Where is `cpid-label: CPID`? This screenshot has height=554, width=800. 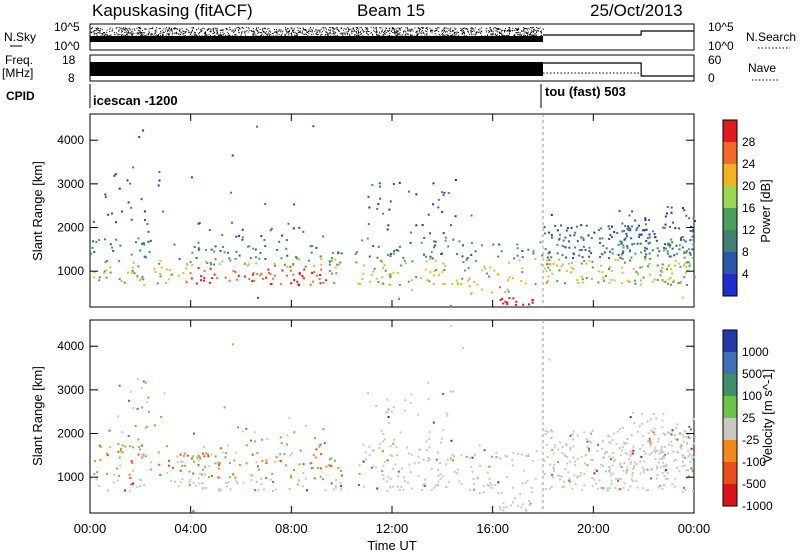
cpid-label: CPID is located at coordinates (20, 96).